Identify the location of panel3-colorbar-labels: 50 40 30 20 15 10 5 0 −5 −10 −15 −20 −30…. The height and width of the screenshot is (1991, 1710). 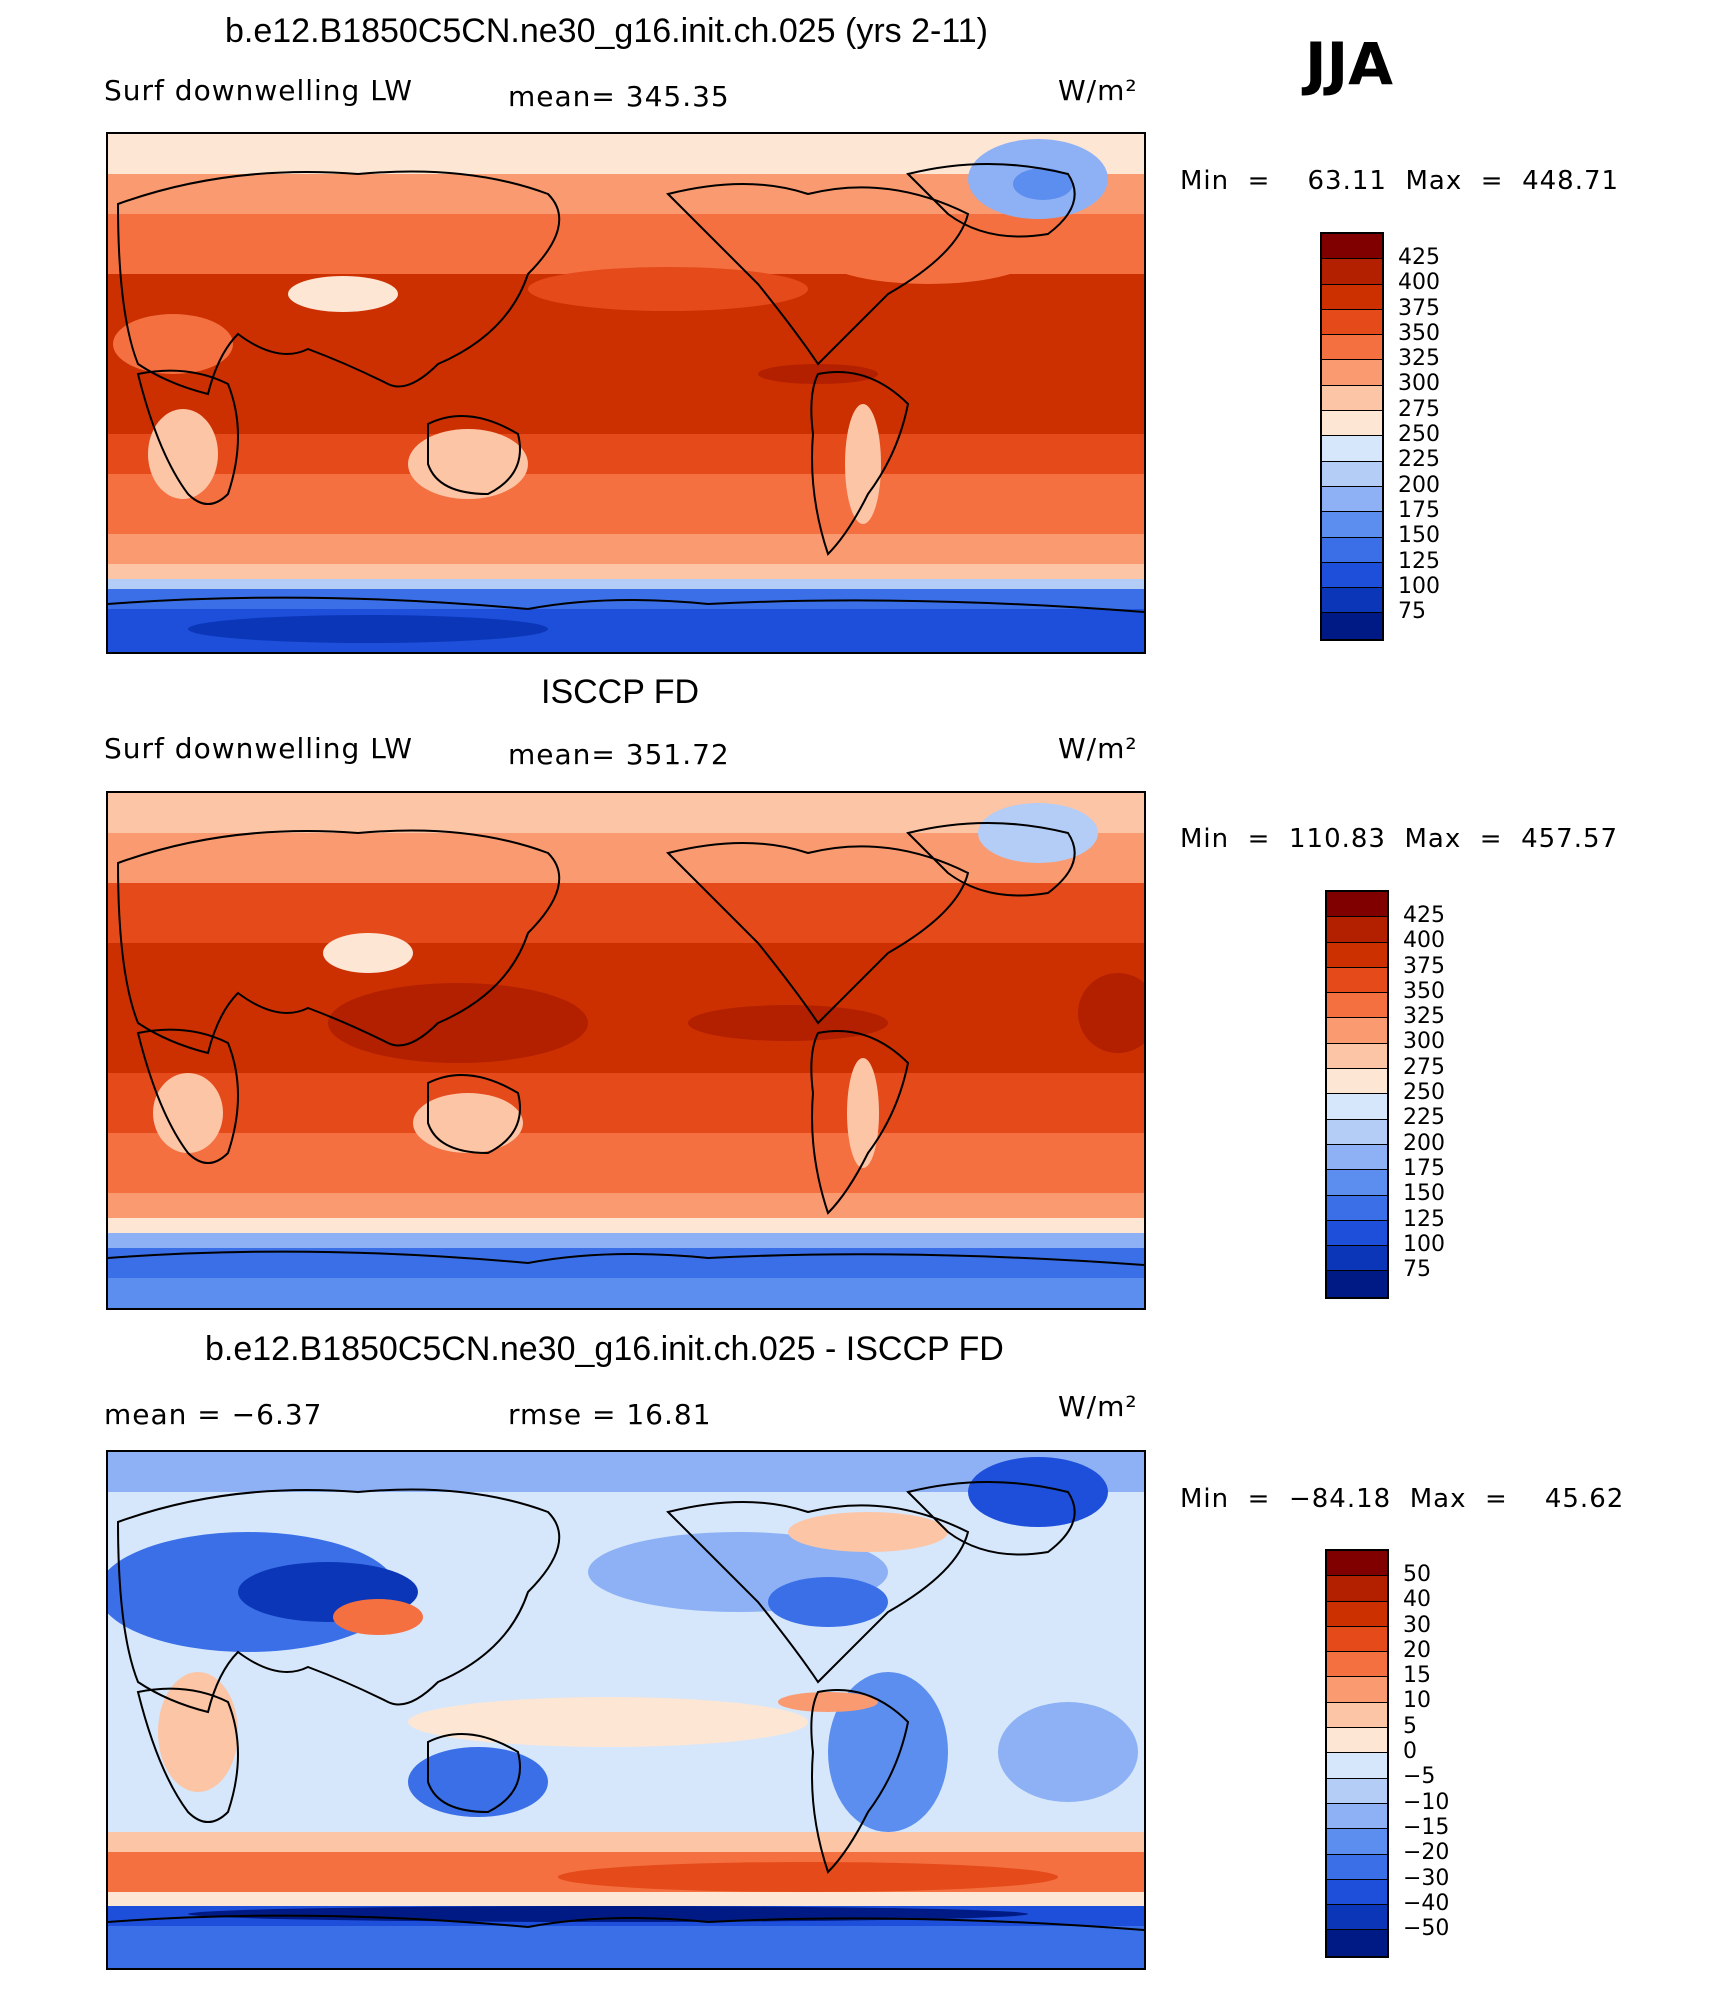
(1426, 1751).